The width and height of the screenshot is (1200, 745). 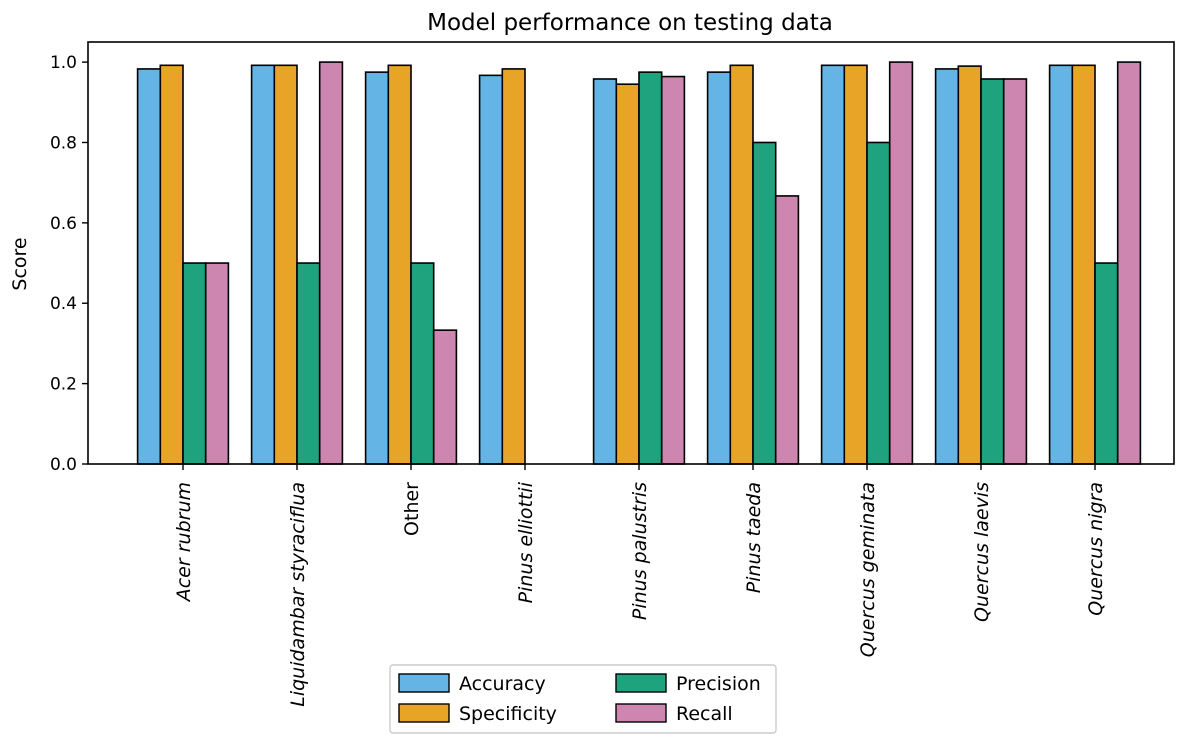 What do you see at coordinates (718, 684) in the screenshot?
I see `legend-label-precision: Precision` at bounding box center [718, 684].